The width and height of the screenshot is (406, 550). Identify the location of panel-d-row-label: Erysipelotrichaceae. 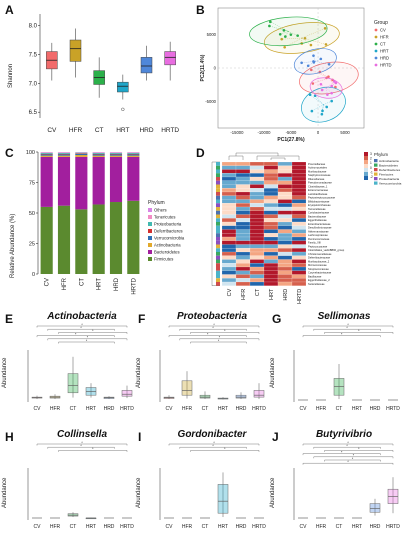
(319, 205).